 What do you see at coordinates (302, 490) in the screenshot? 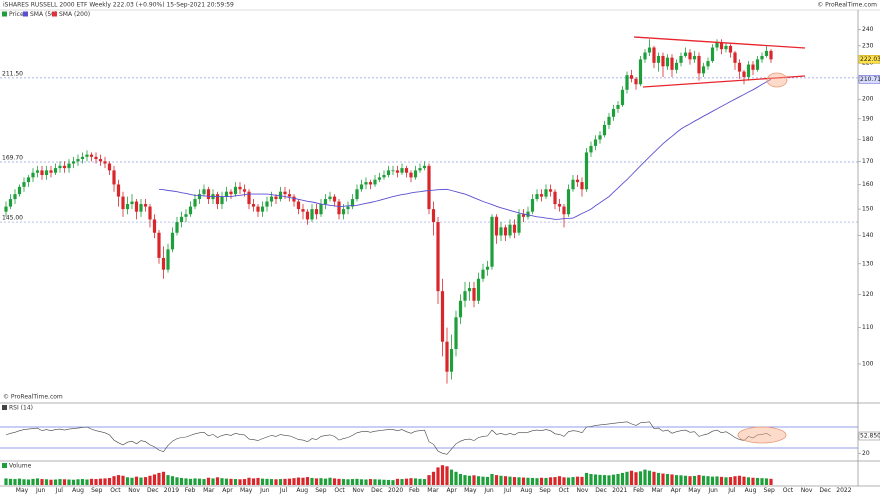
I see `x-tick-label: Aug` at bounding box center [302, 490].